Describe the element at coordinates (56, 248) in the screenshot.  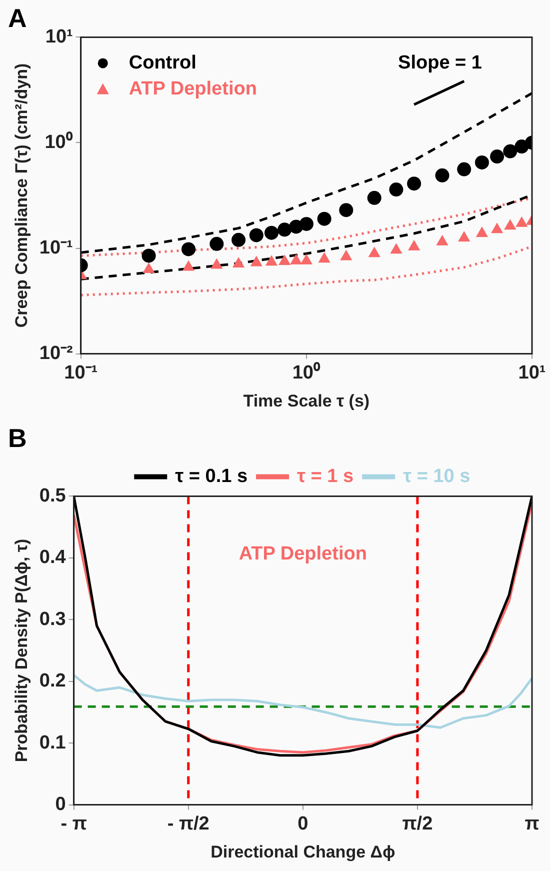
I see `y-tick-label: 10⁻¹` at that location.